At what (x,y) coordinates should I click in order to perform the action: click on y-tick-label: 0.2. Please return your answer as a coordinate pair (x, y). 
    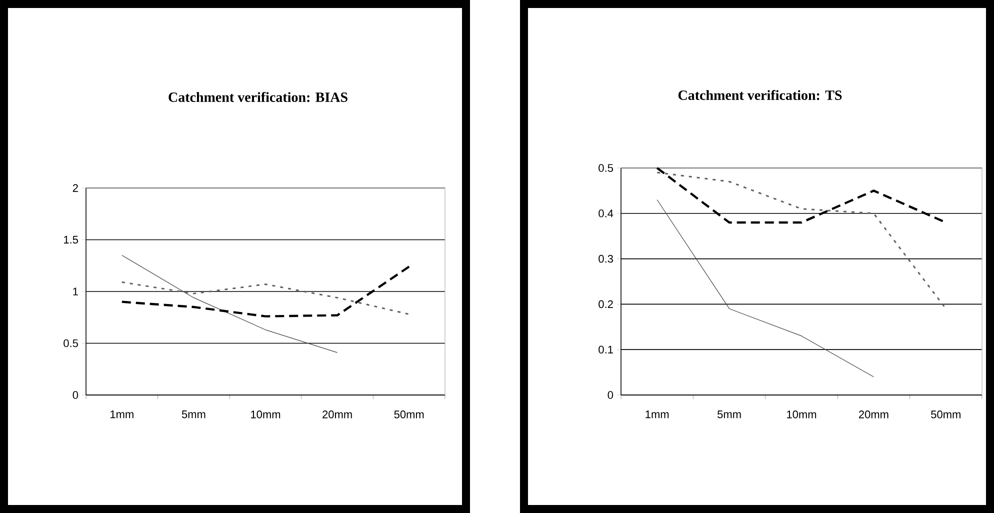
    Looking at the image, I should click on (605, 304).